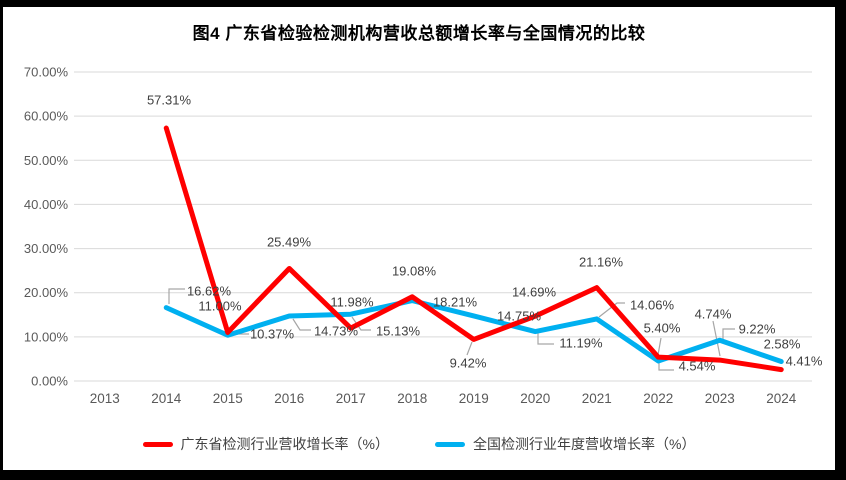  I want to click on data-label: 14.06%, so click(652, 305).